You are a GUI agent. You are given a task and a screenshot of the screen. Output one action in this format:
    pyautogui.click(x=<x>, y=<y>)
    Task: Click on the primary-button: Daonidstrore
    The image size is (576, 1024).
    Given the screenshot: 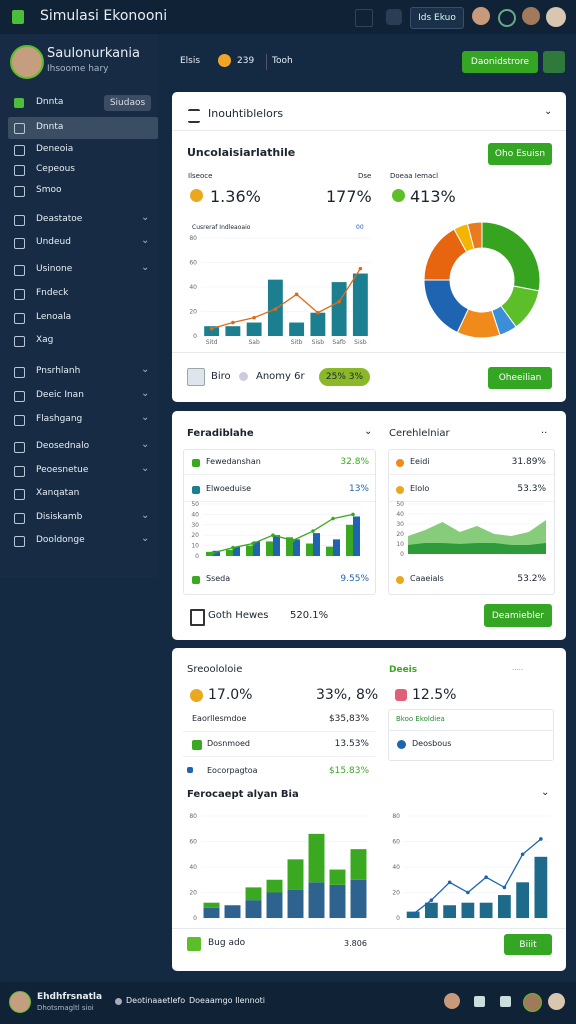 What is the action you would take?
    pyautogui.click(x=500, y=62)
    